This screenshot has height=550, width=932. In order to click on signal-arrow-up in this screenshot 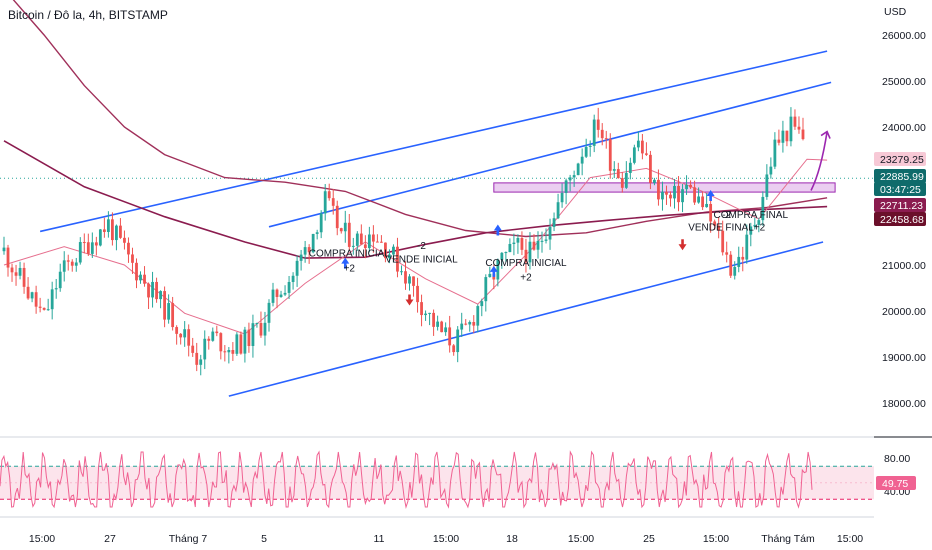, I will do `click(497, 230)`.